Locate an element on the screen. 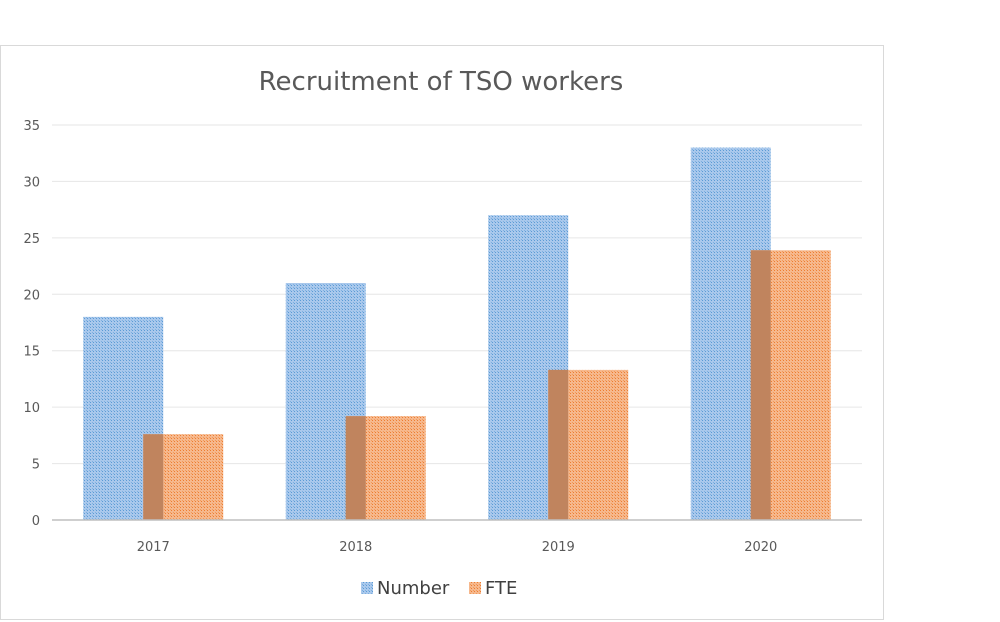 The height and width of the screenshot is (622, 1000). x-tick-label: 2020 is located at coordinates (760, 547).